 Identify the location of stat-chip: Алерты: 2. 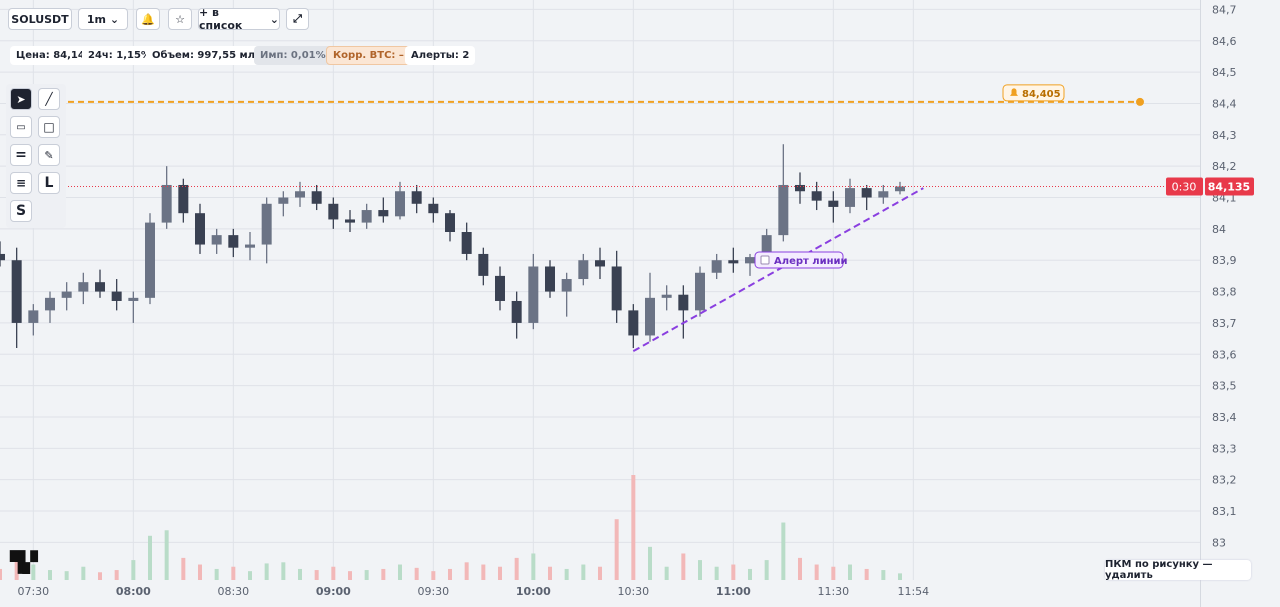
(440, 55).